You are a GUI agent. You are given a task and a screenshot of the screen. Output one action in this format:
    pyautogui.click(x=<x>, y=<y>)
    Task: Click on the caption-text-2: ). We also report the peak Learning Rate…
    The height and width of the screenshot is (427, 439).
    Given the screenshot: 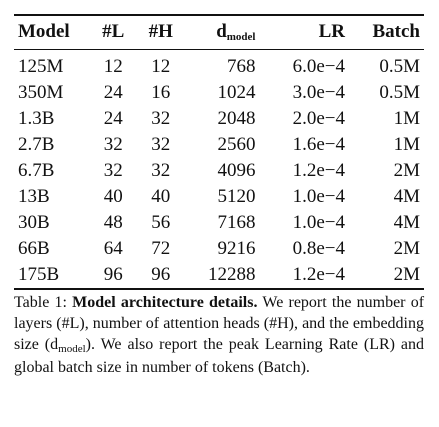 What is the action you would take?
    pyautogui.click(x=219, y=356)
    